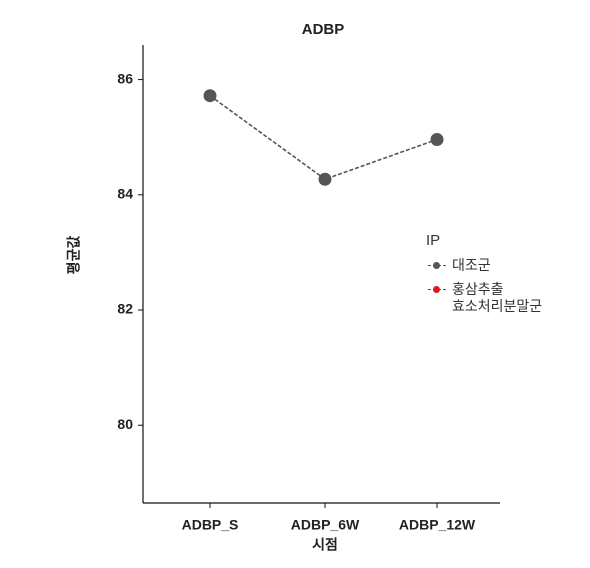  Describe the element at coordinates (433, 240) in the screenshot. I see `legend-title: IP` at that location.